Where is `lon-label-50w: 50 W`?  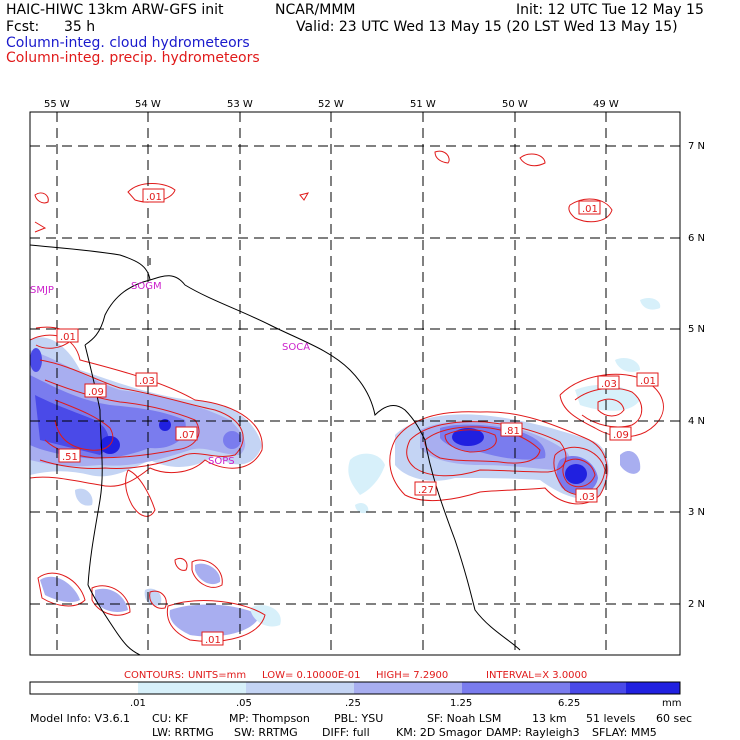 lon-label-50w: 50 W is located at coordinates (515, 104).